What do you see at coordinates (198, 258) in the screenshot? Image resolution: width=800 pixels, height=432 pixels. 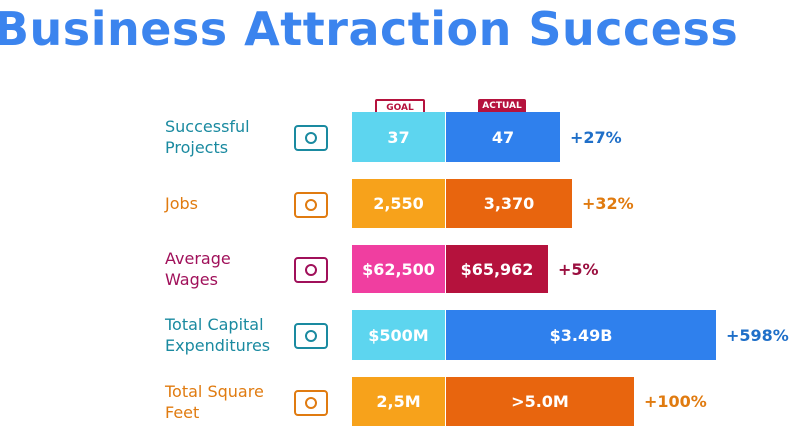 I see `row-label: Average` at bounding box center [198, 258].